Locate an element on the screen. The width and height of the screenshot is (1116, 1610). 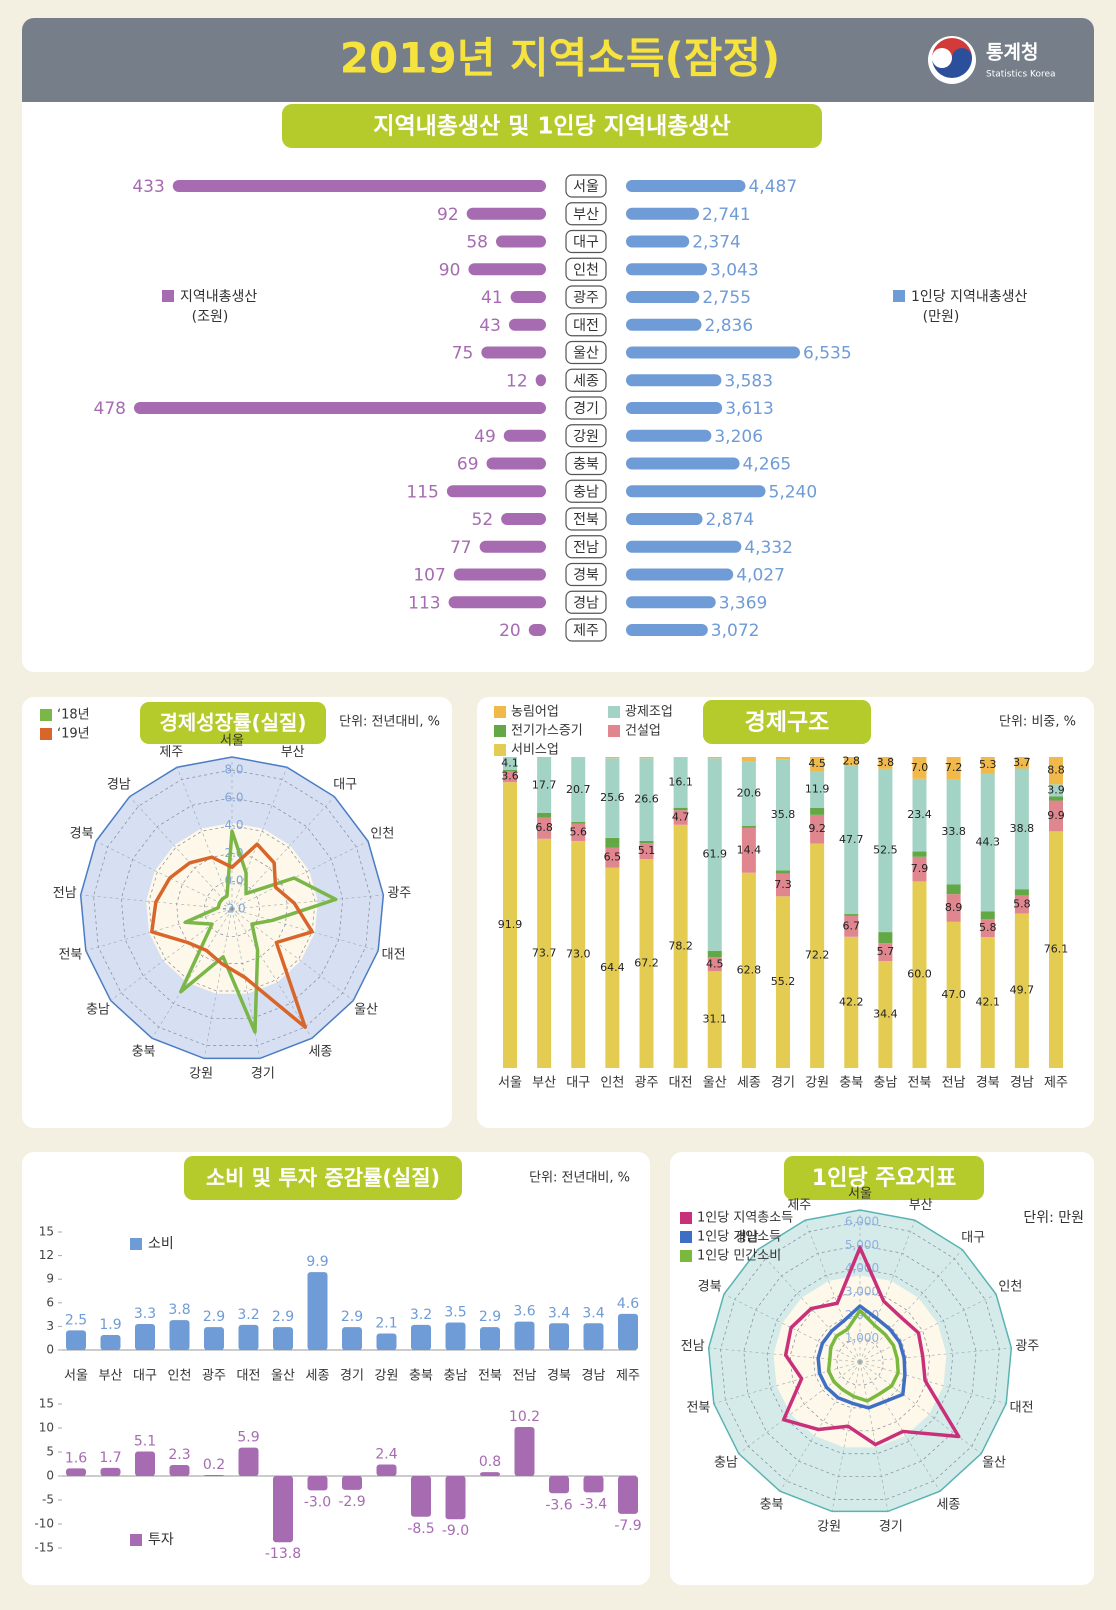
category-label: 충남 is located at coordinates (98, 1010).